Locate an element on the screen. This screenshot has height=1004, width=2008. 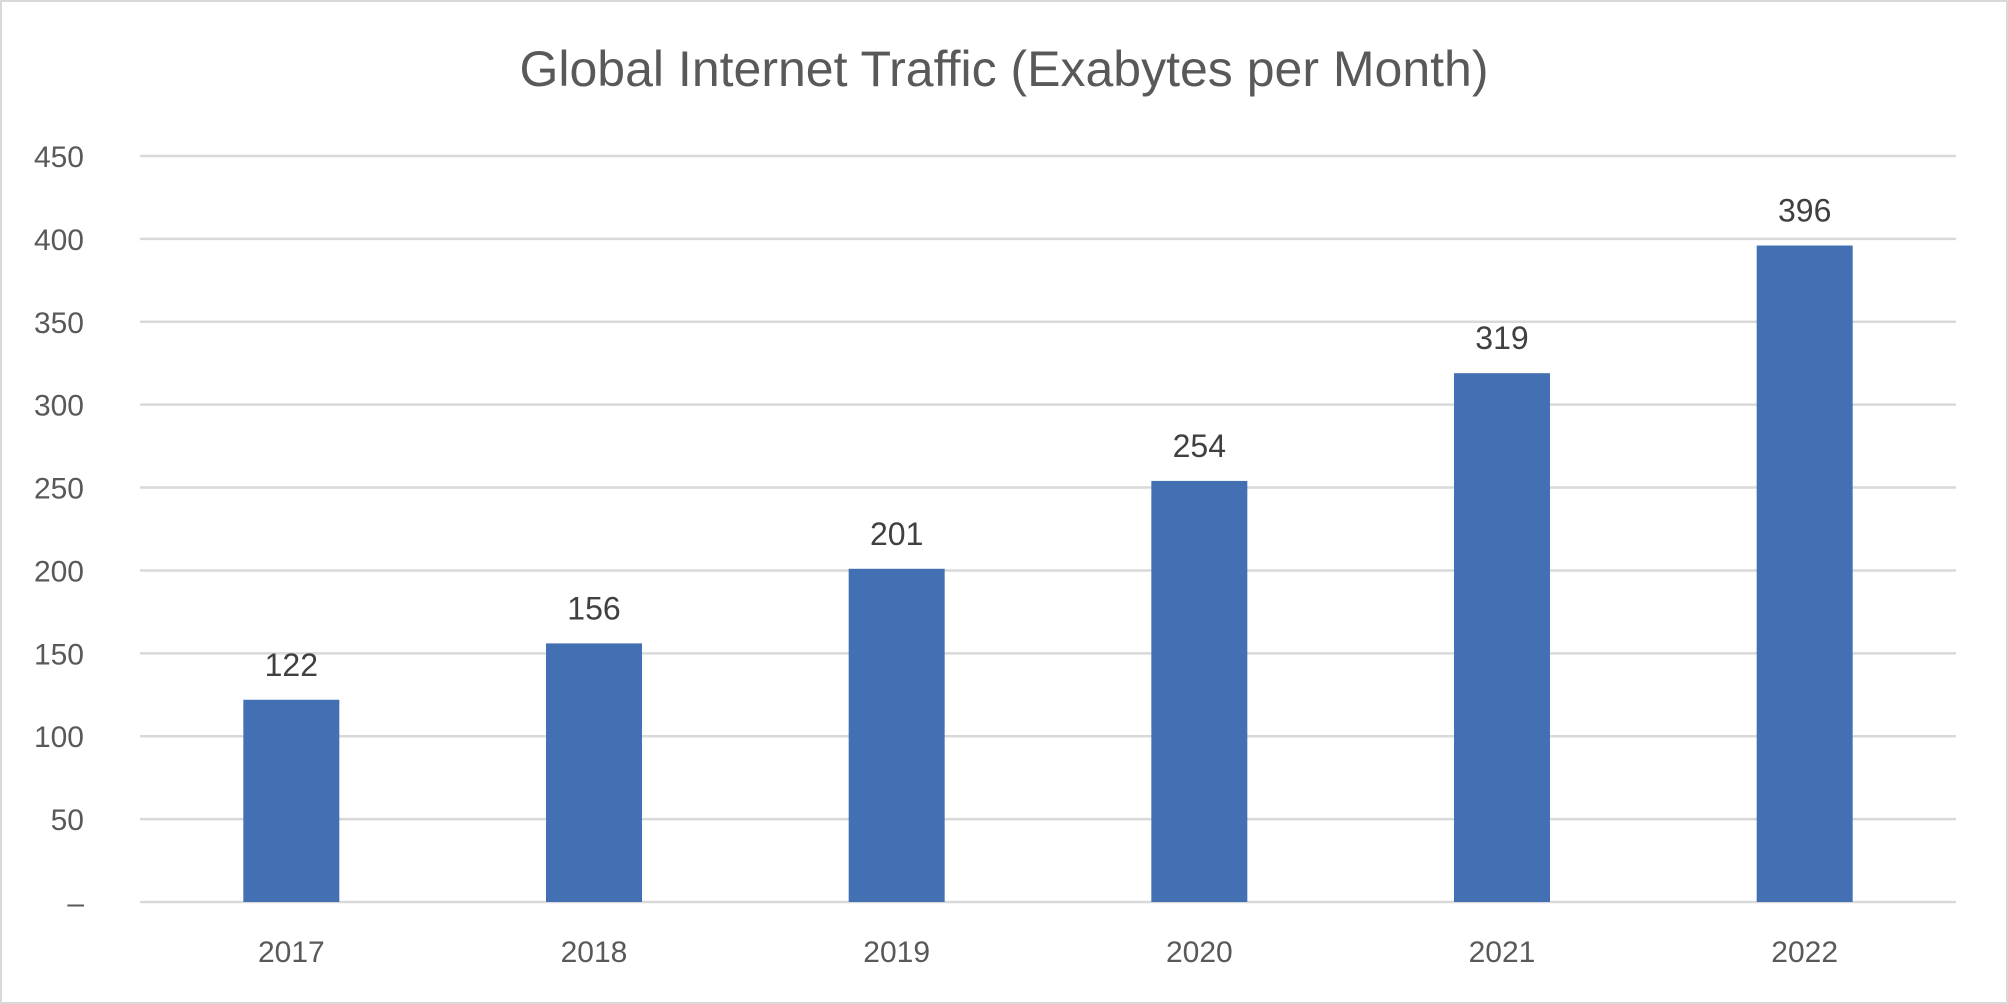
x-tick-label: 2022 is located at coordinates (1804, 952).